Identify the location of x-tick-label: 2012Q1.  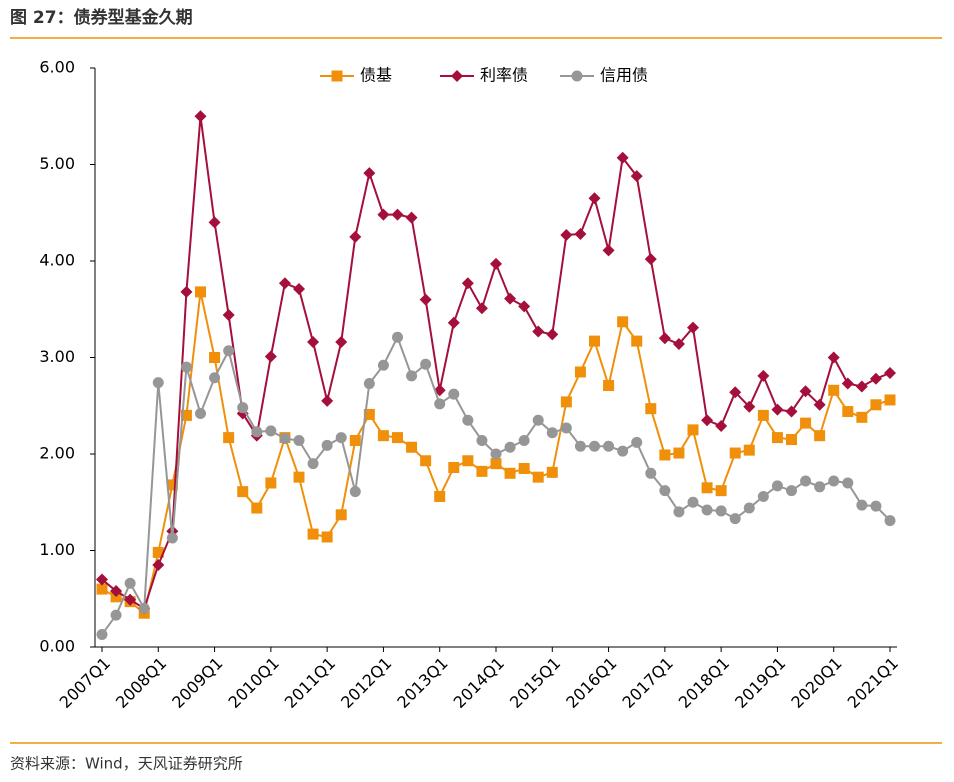
(366, 683).